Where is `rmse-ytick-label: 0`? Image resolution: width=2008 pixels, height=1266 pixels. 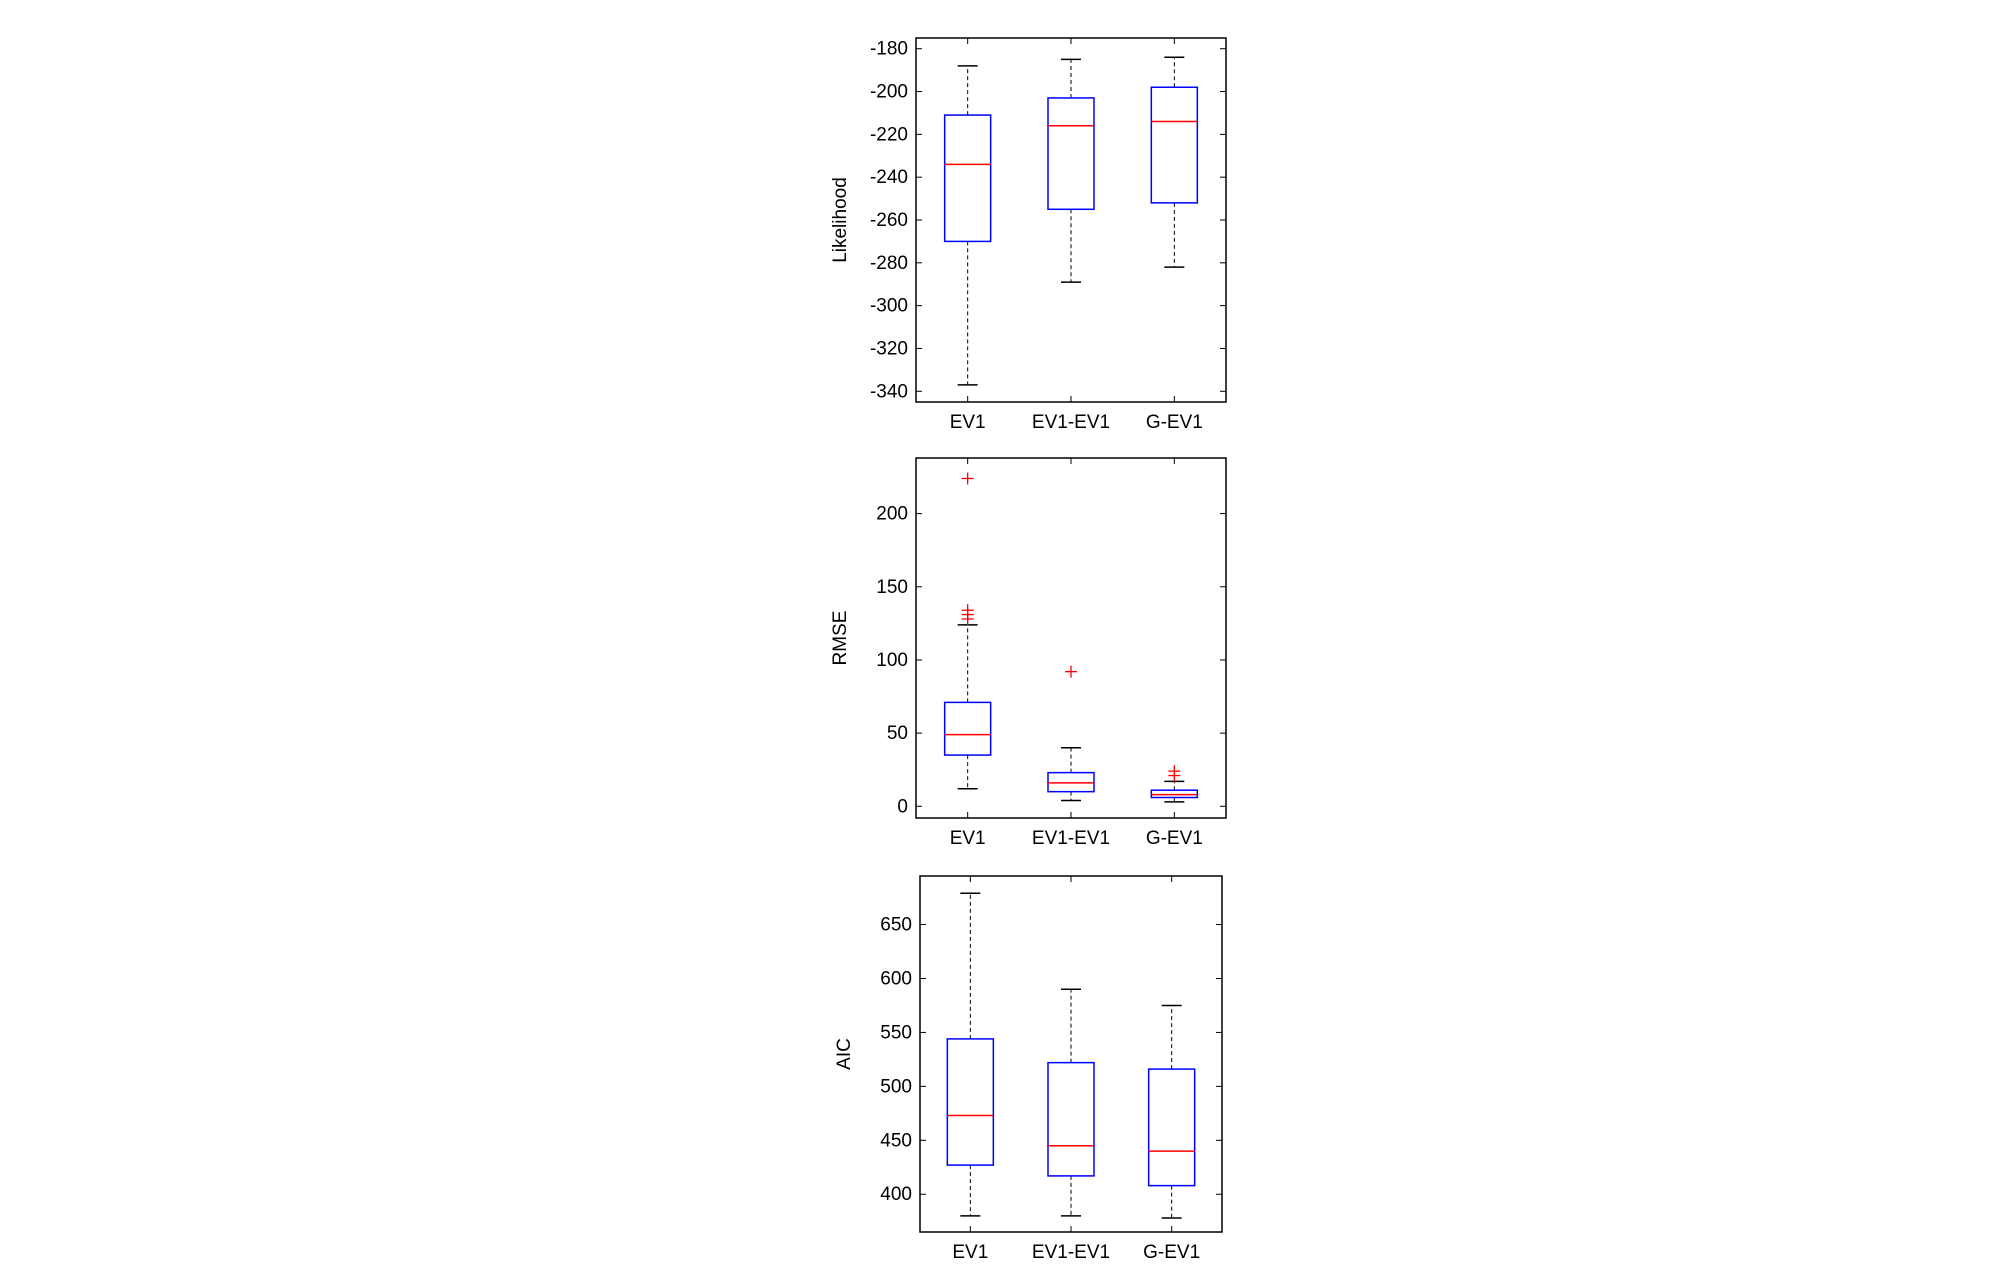
rmse-ytick-label: 0 is located at coordinates (902, 806).